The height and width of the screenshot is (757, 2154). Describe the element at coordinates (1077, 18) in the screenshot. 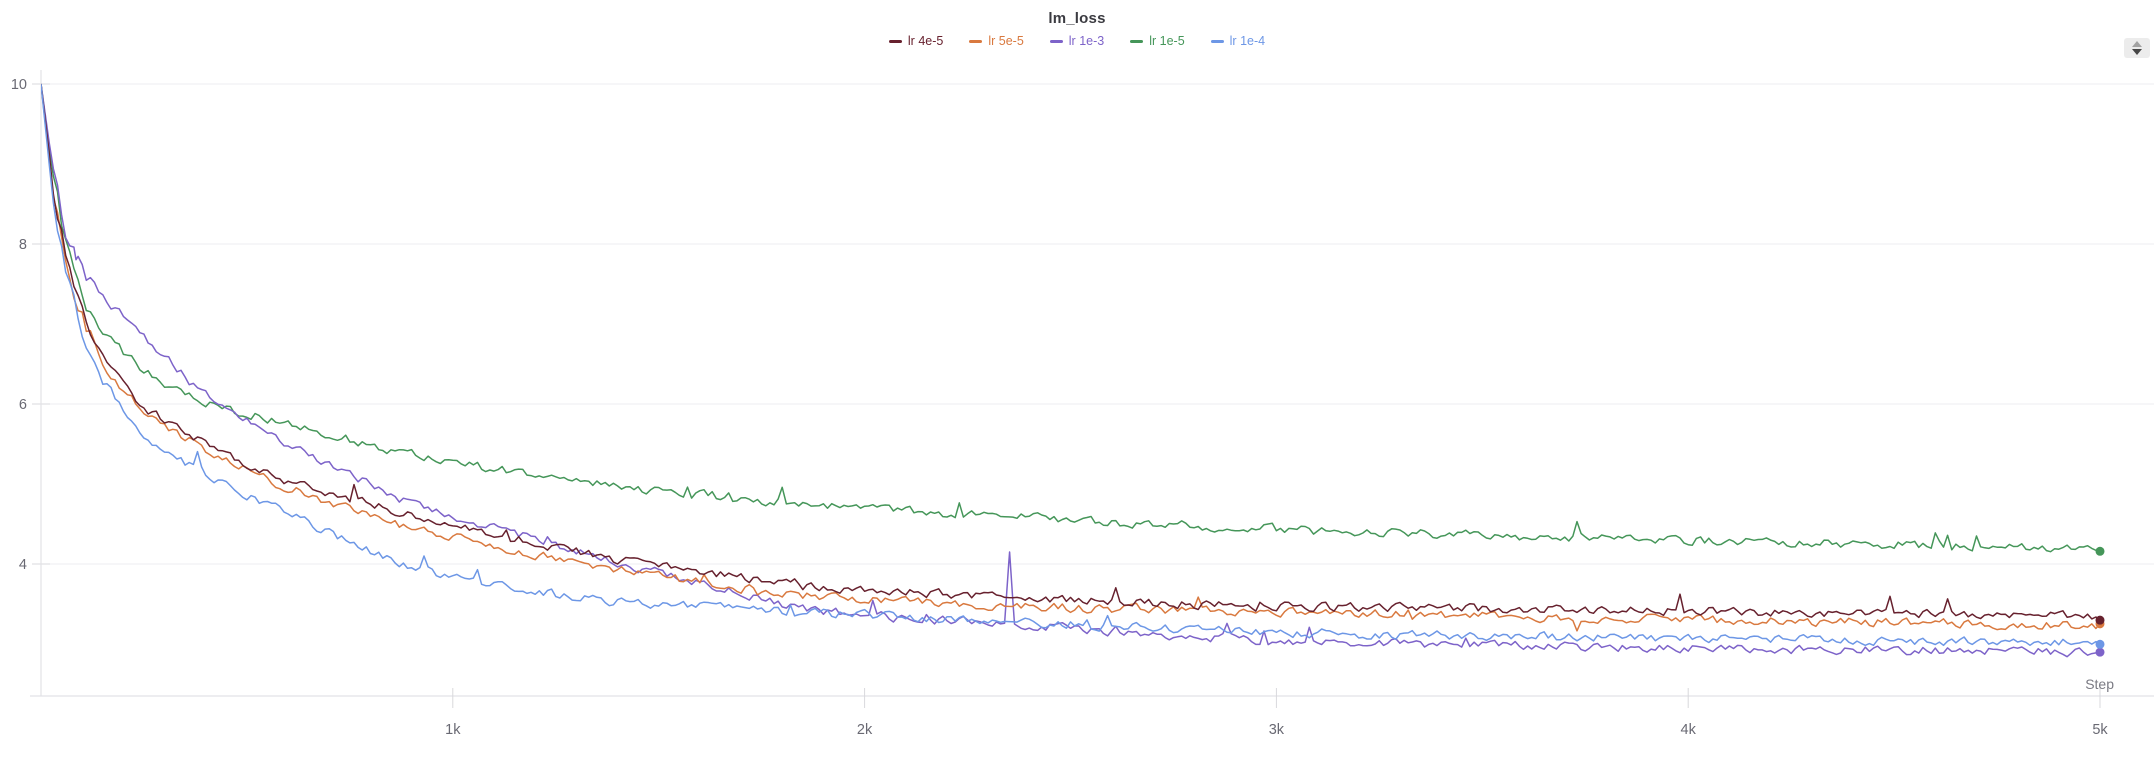

I see `chart-title: lm_loss` at that location.